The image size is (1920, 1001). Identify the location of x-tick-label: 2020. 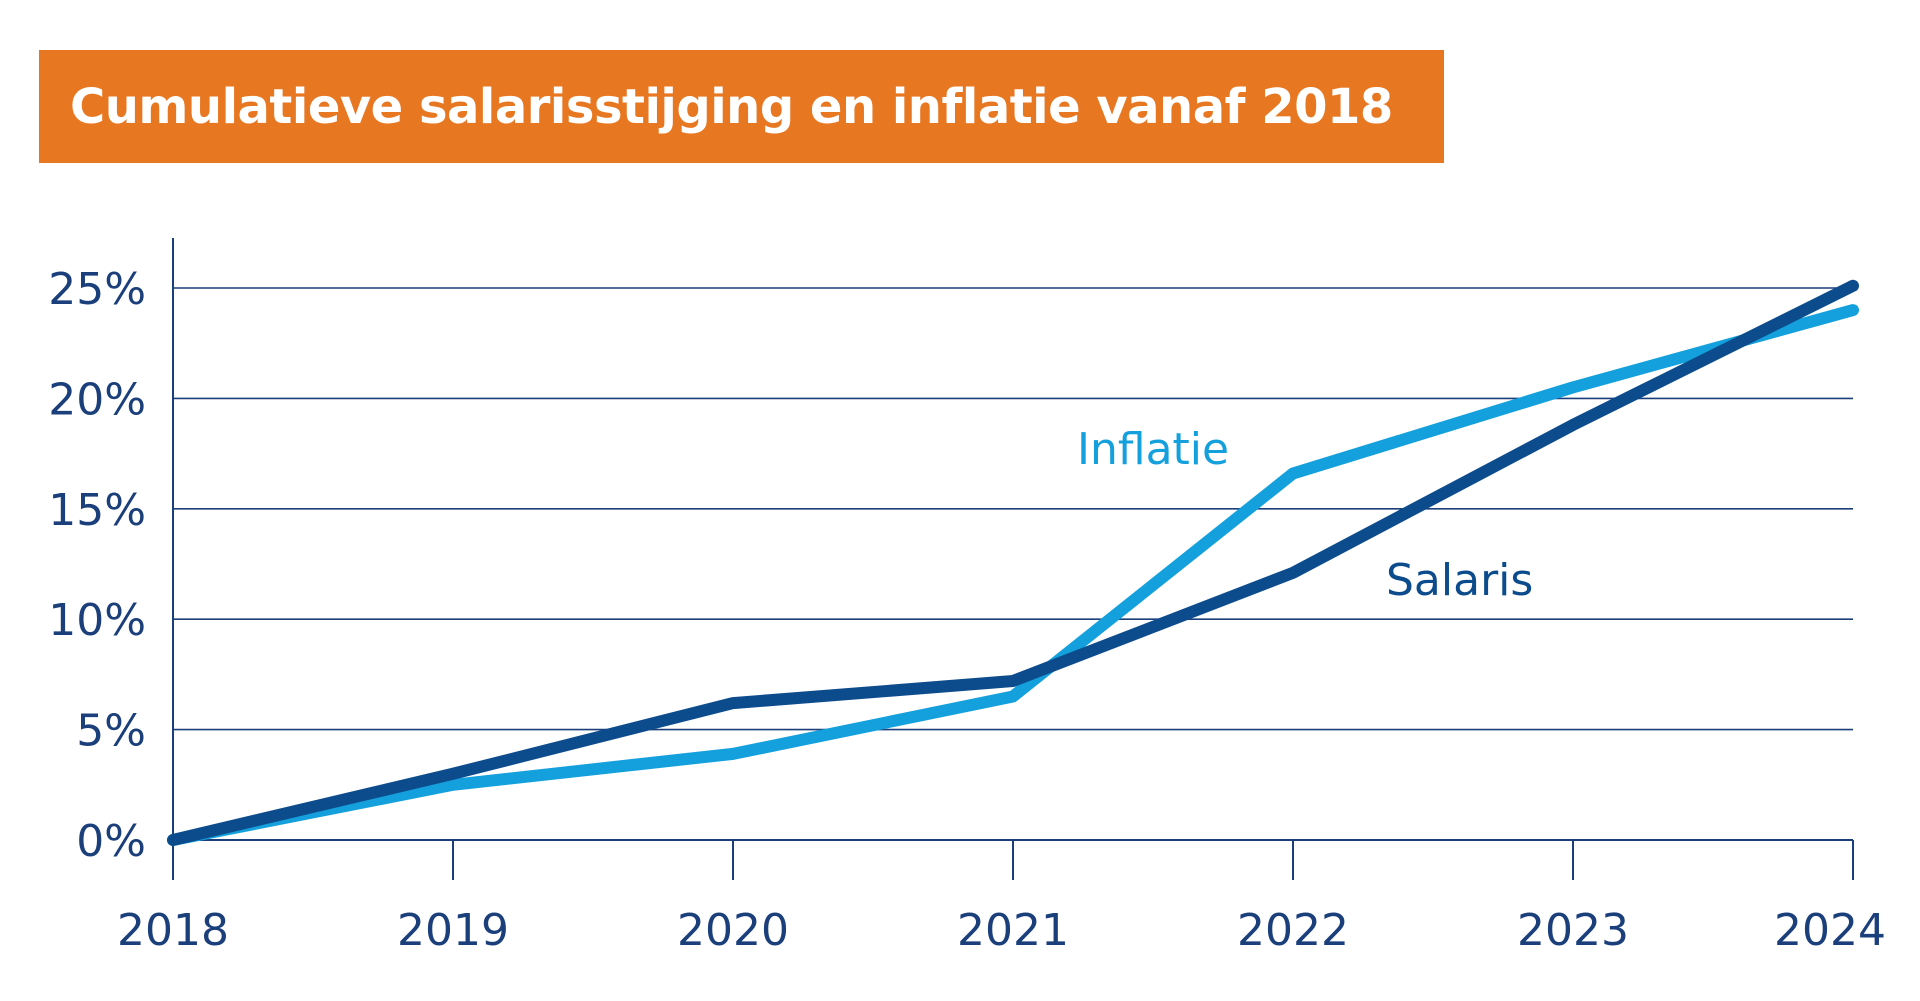
(733, 930).